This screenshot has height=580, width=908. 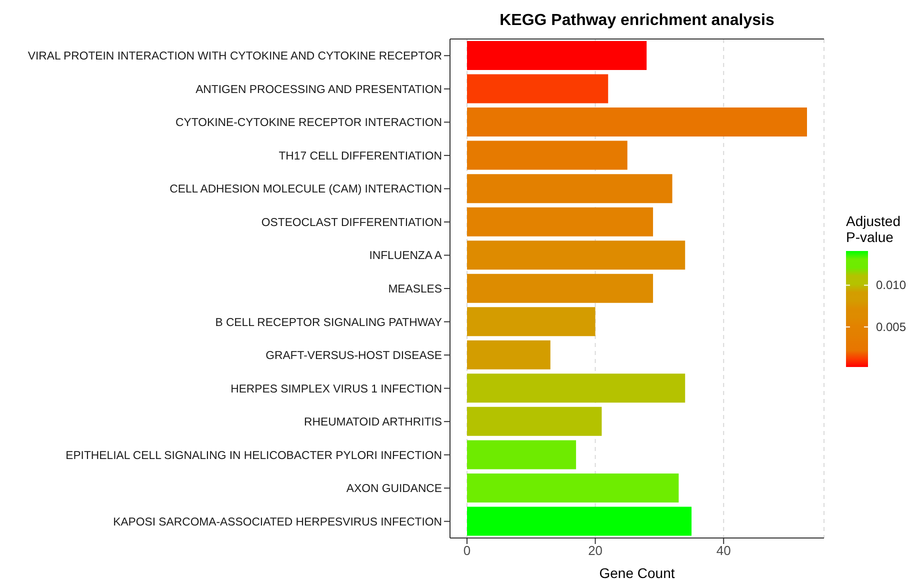 What do you see at coordinates (309, 123) in the screenshot?
I see `y-tick-label: CYTOKINE-CYTOKINE RECEPTOR INTERACTION` at bounding box center [309, 123].